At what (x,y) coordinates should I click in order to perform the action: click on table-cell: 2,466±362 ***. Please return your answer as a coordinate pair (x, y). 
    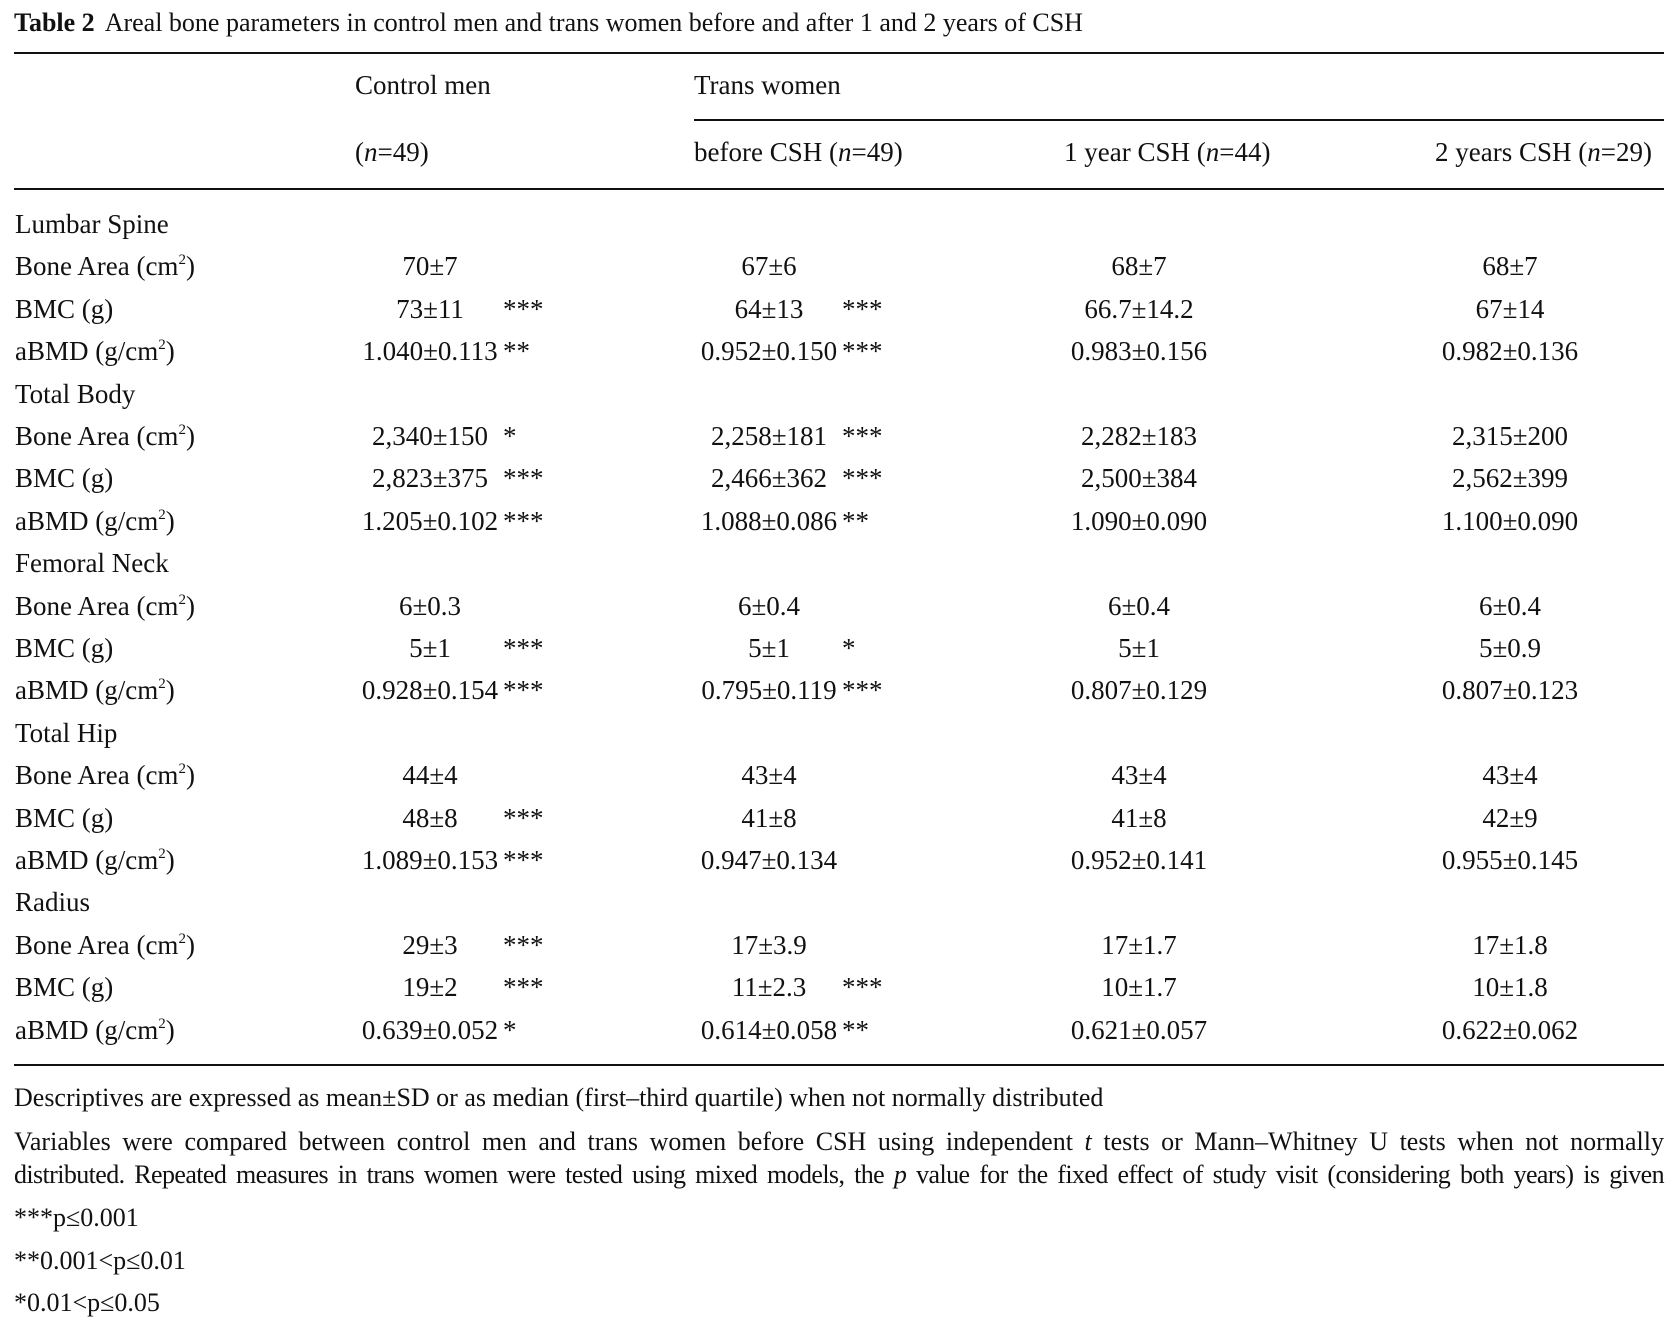
    Looking at the image, I should click on (788, 478).